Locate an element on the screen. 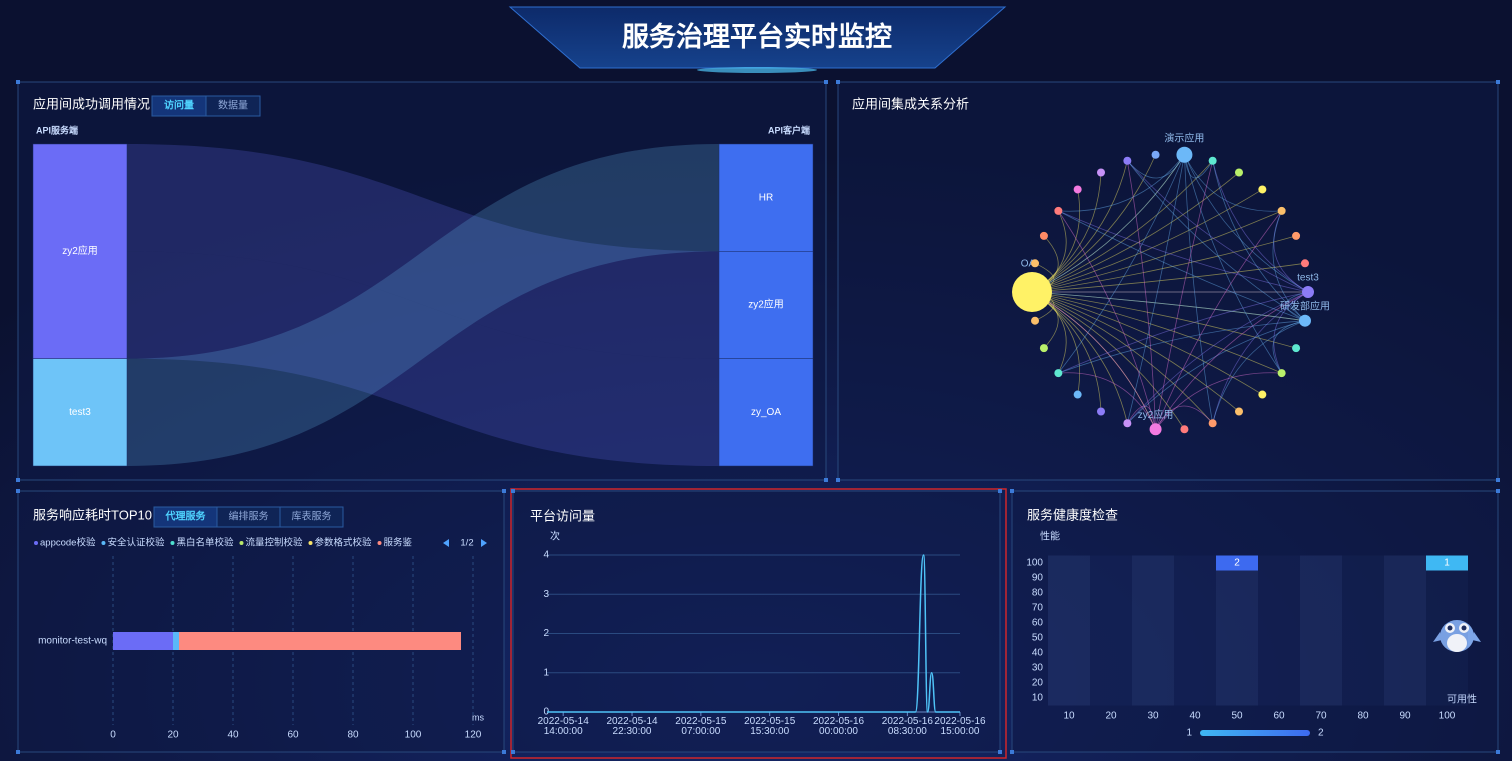 Image resolution: width=1512 pixels, height=761 pixels. x-tick-label: 40 is located at coordinates (233, 735).